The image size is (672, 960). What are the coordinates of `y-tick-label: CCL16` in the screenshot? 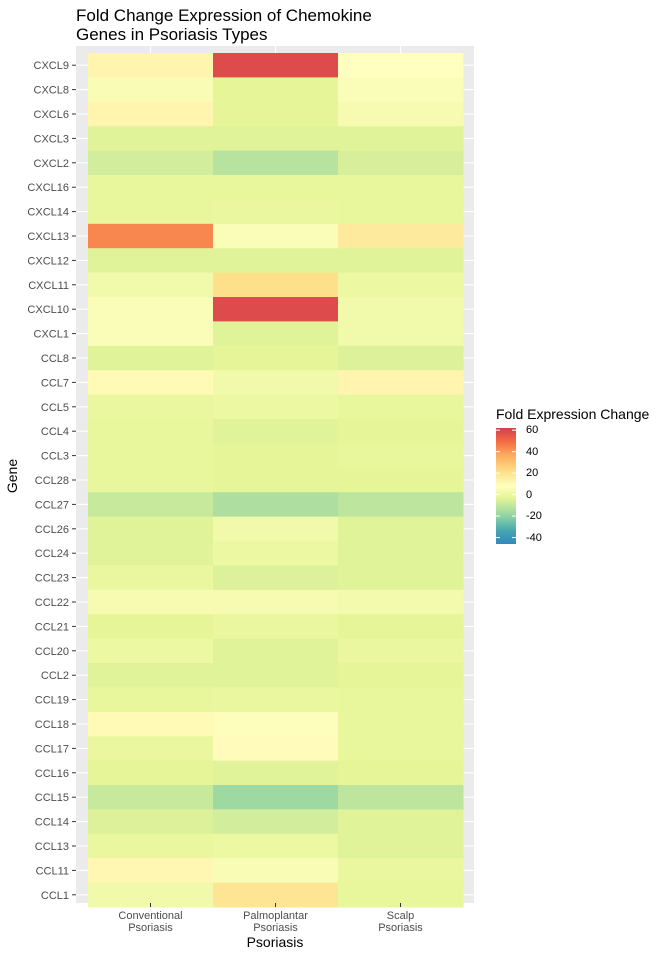 It's located at (52, 774).